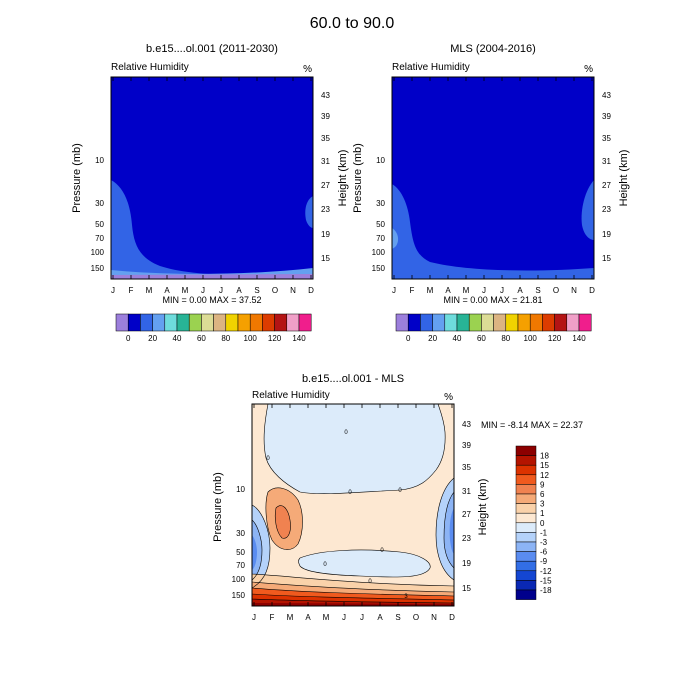  Describe the element at coordinates (212, 49) in the screenshot. I see `panel-title: b.e15....ol.001 (2011-2030)` at that location.